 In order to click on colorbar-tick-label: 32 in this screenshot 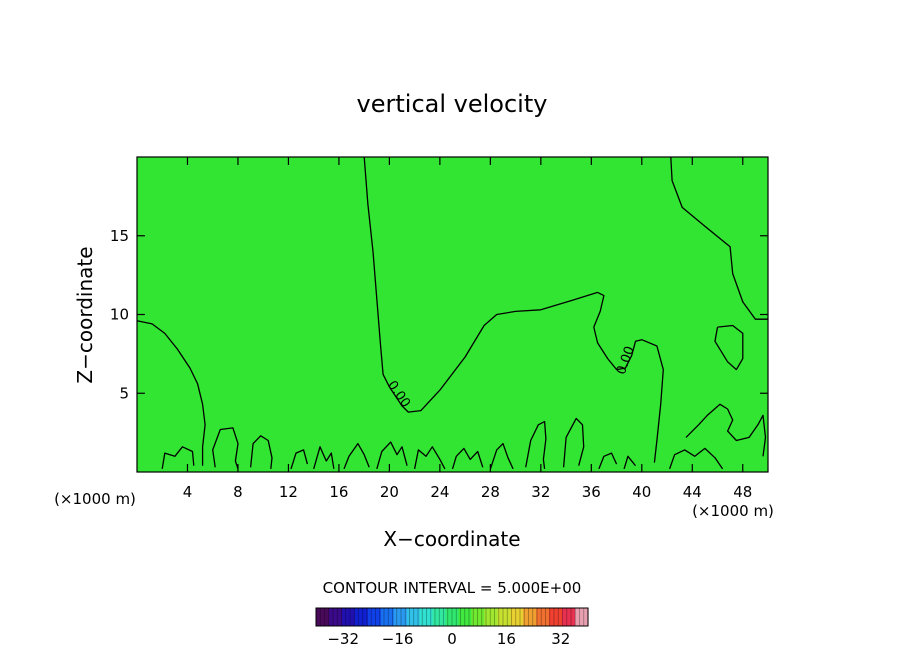, I will do `click(560, 639)`.